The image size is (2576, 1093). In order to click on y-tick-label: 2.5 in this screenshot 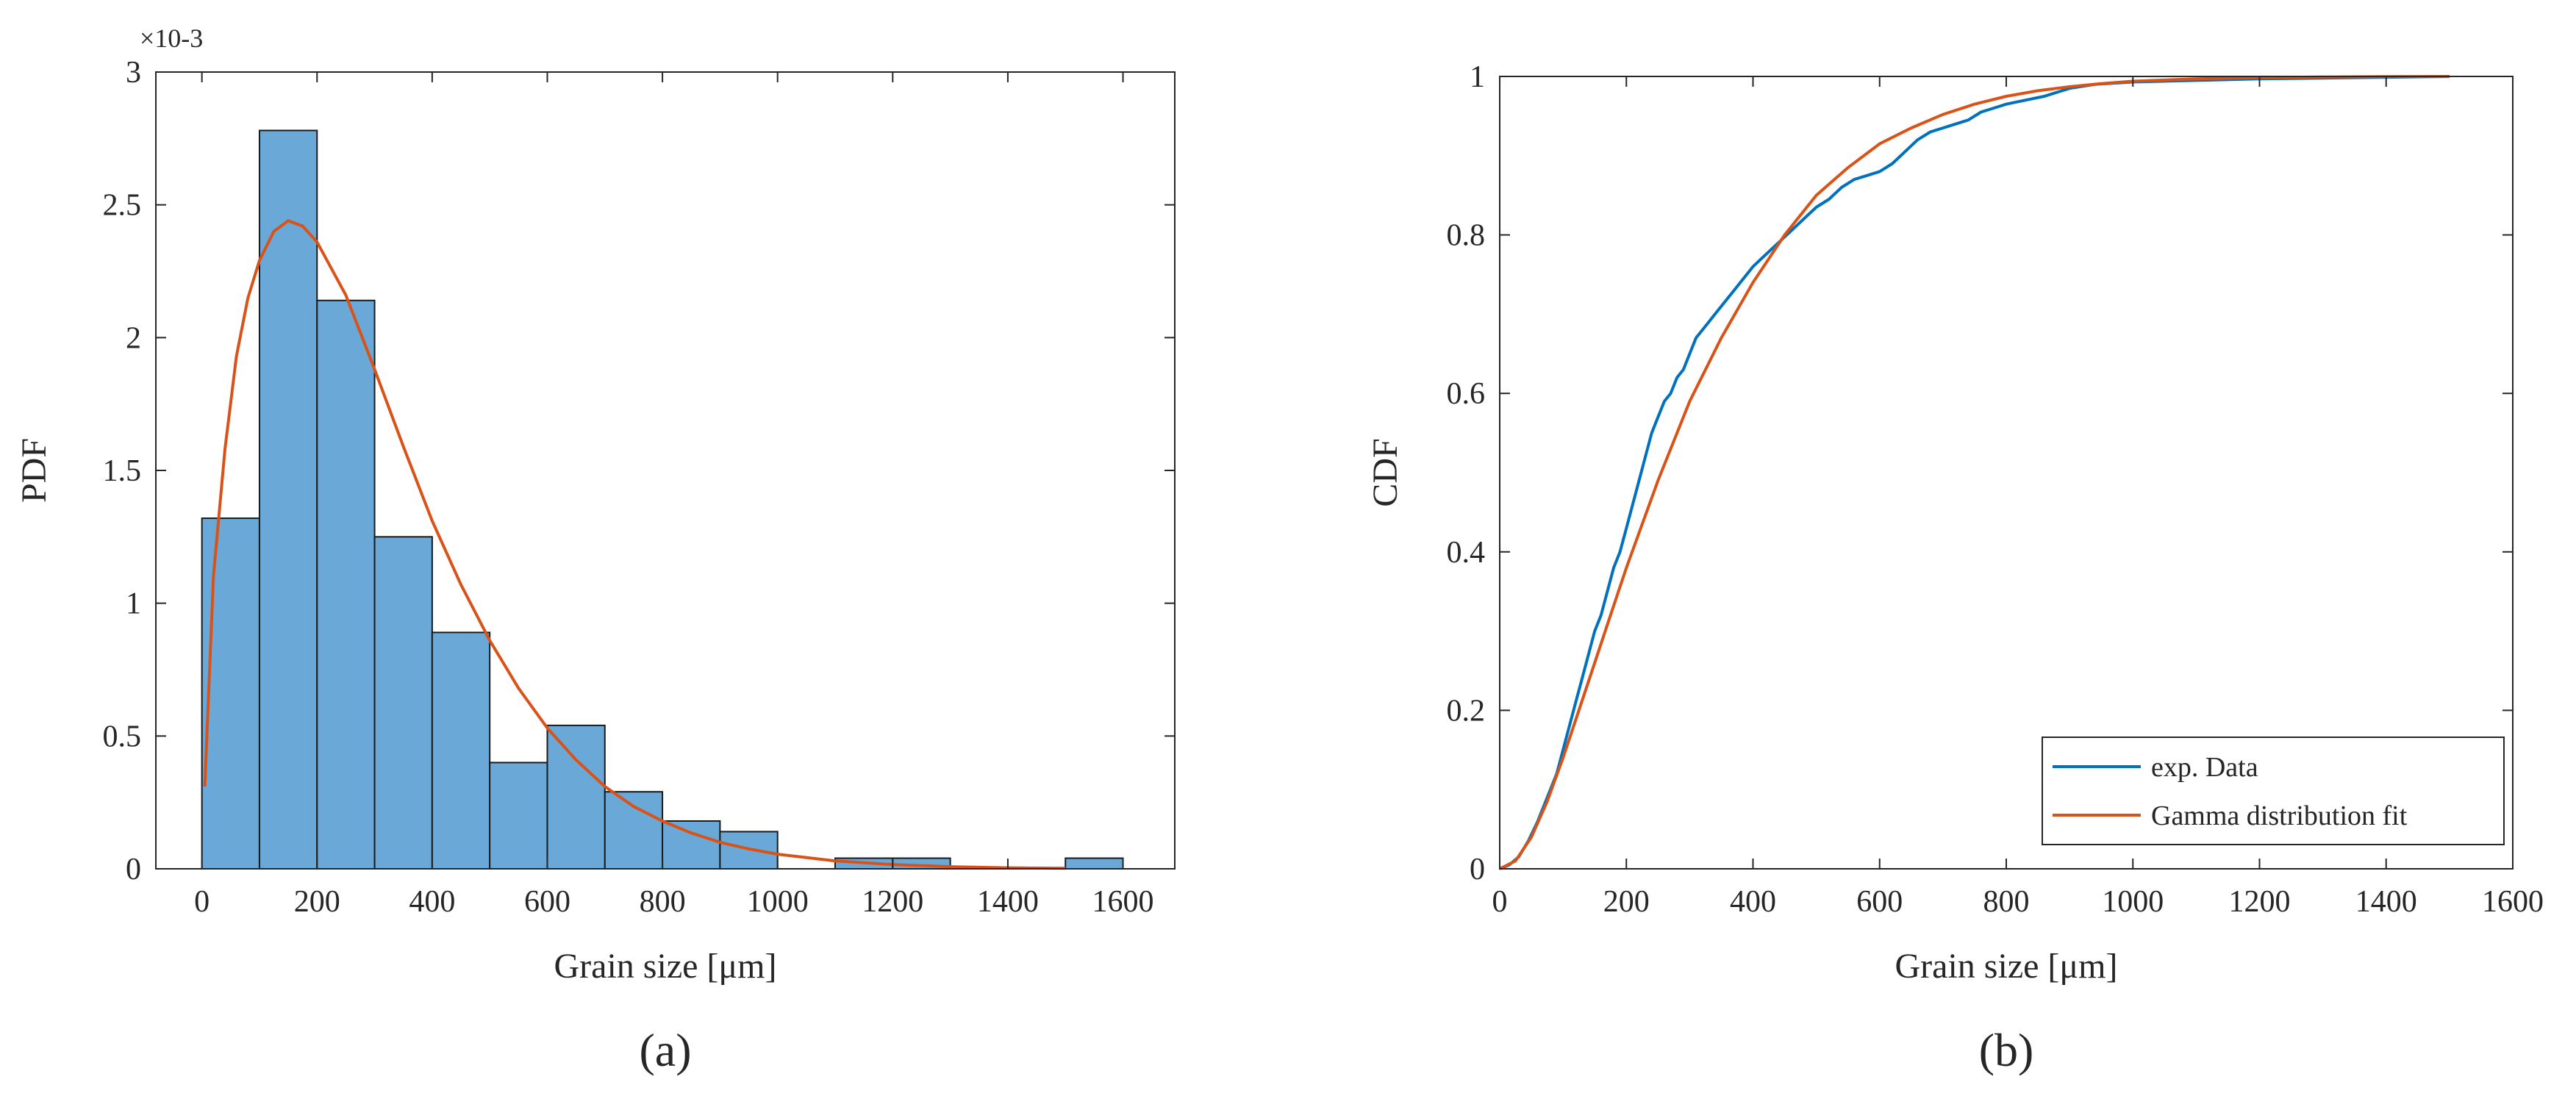, I will do `click(122, 206)`.